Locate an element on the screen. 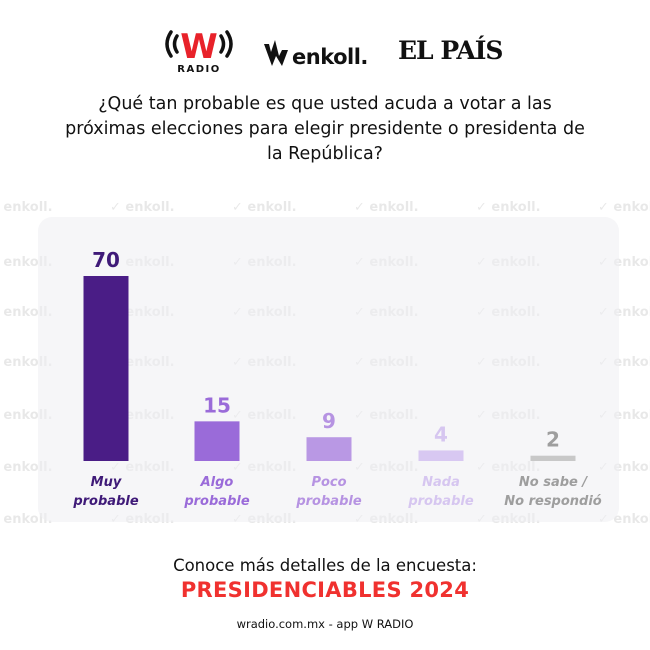 The width and height of the screenshot is (650, 650). category-label-4-line-0: No sabe / is located at coordinates (553, 482).